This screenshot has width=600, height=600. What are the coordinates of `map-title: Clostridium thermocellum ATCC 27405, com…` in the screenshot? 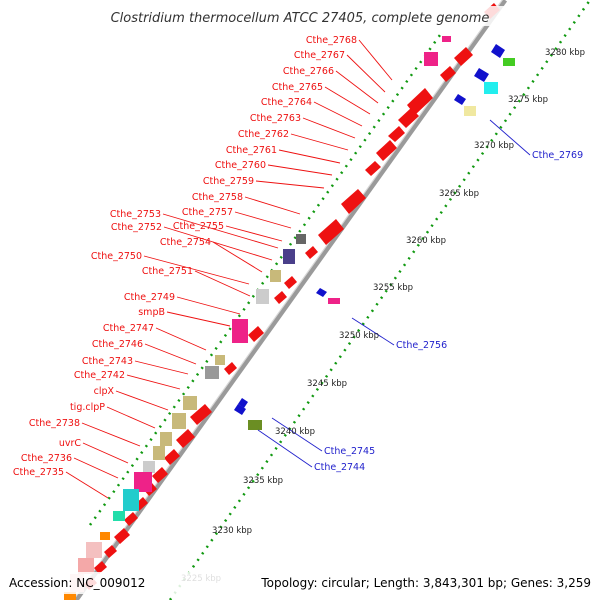 It's located at (300, 18).